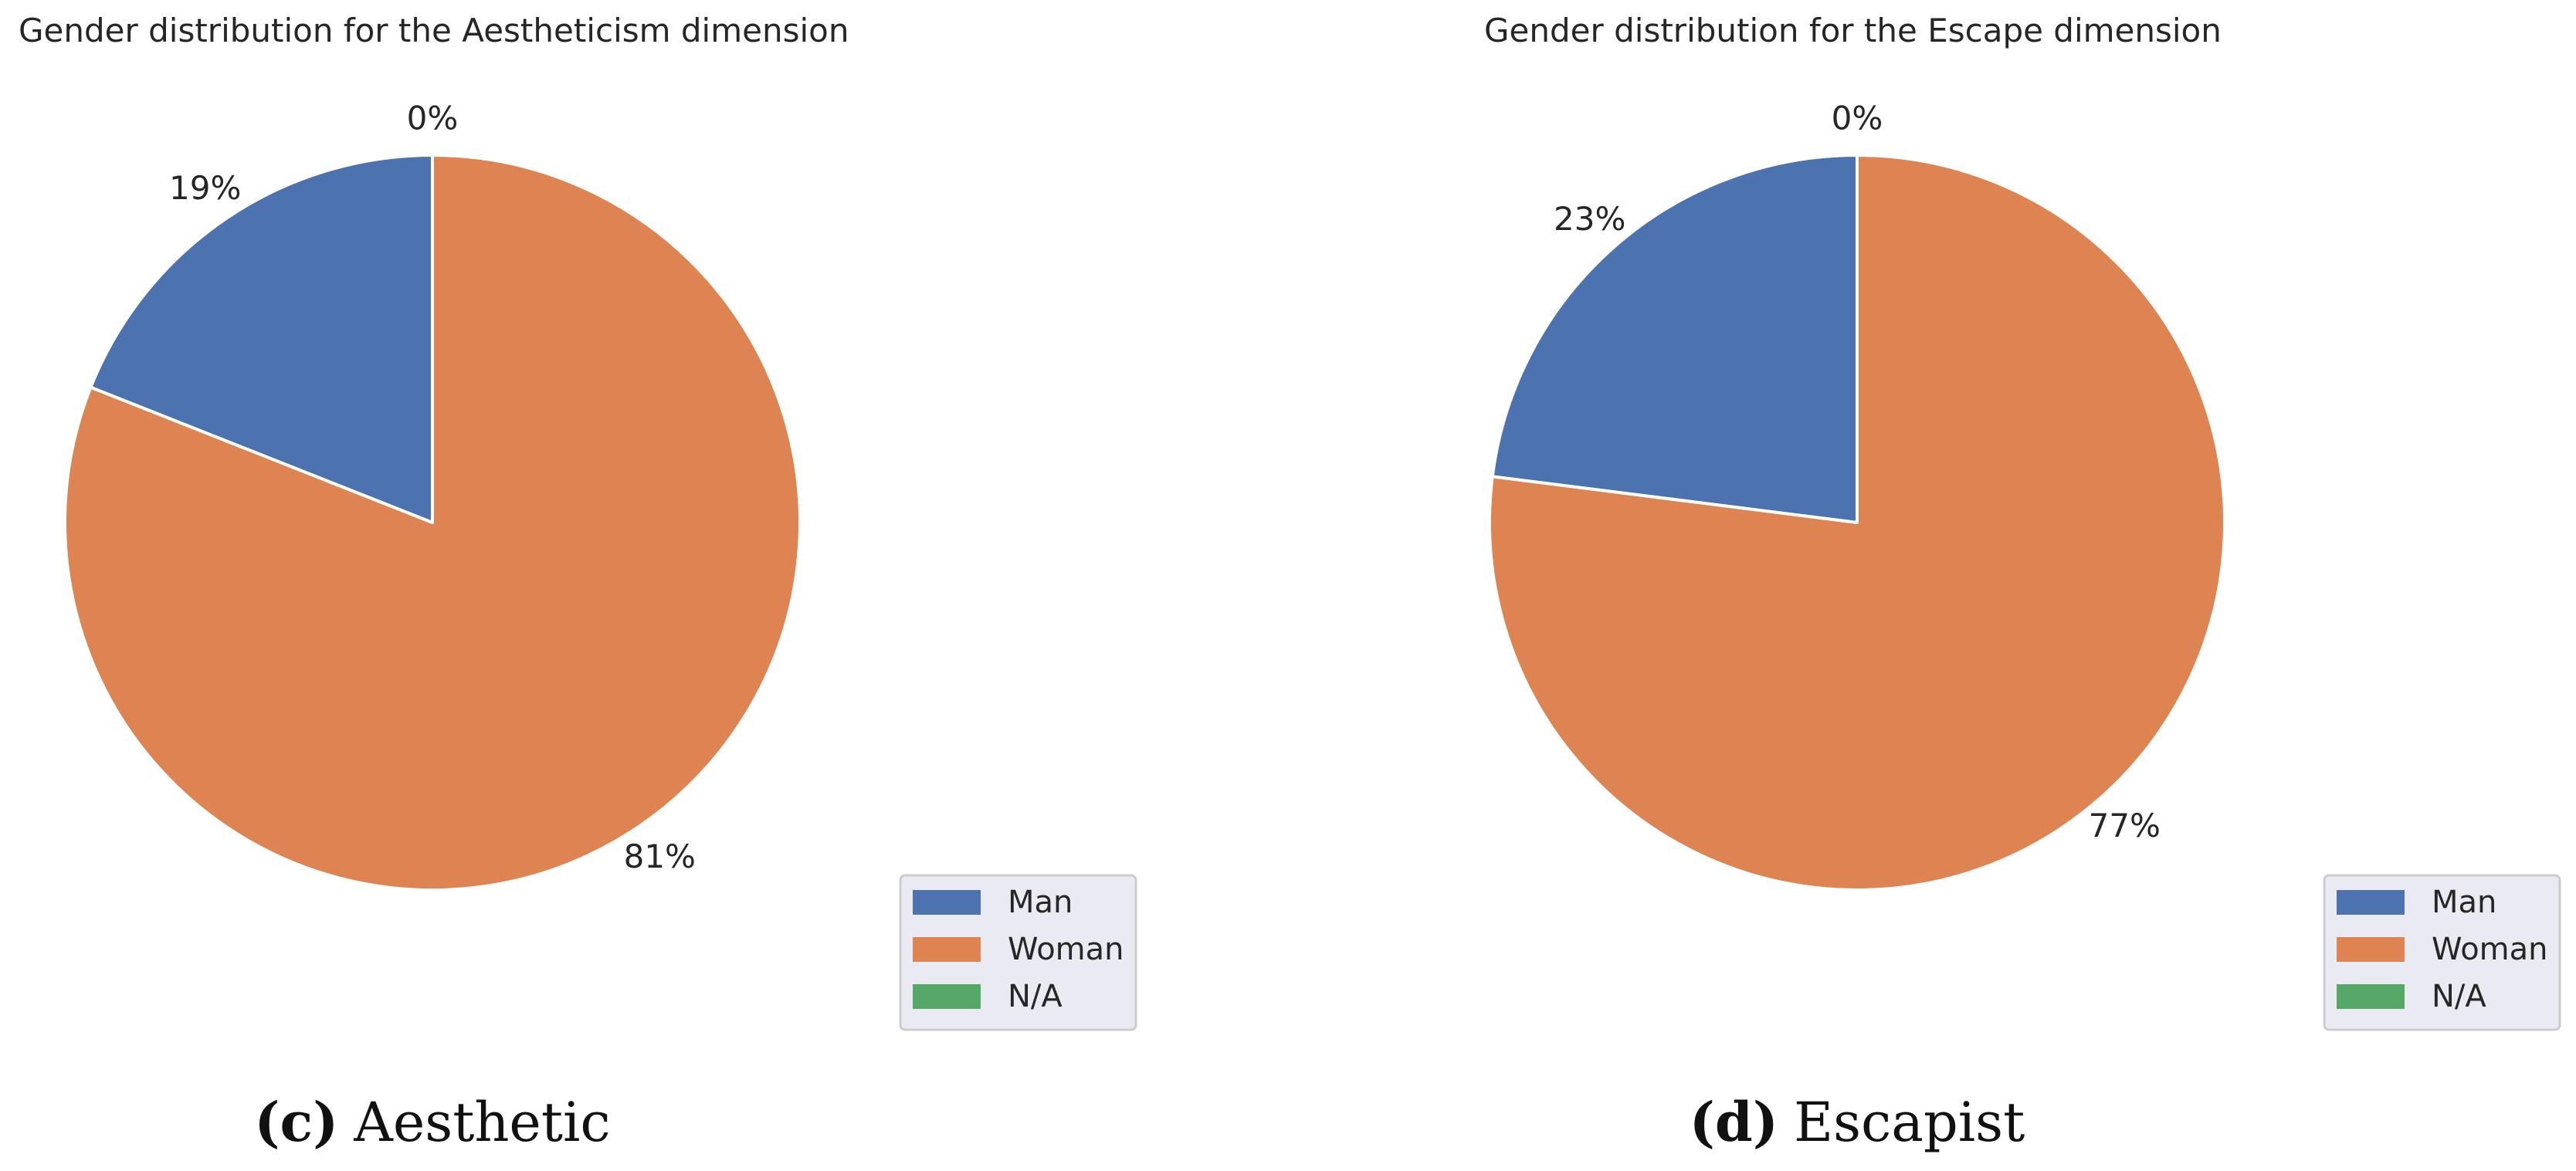 Image resolution: width=2576 pixels, height=1171 pixels. What do you see at coordinates (296, 1122) in the screenshot?
I see `caption-tag: (c)` at bounding box center [296, 1122].